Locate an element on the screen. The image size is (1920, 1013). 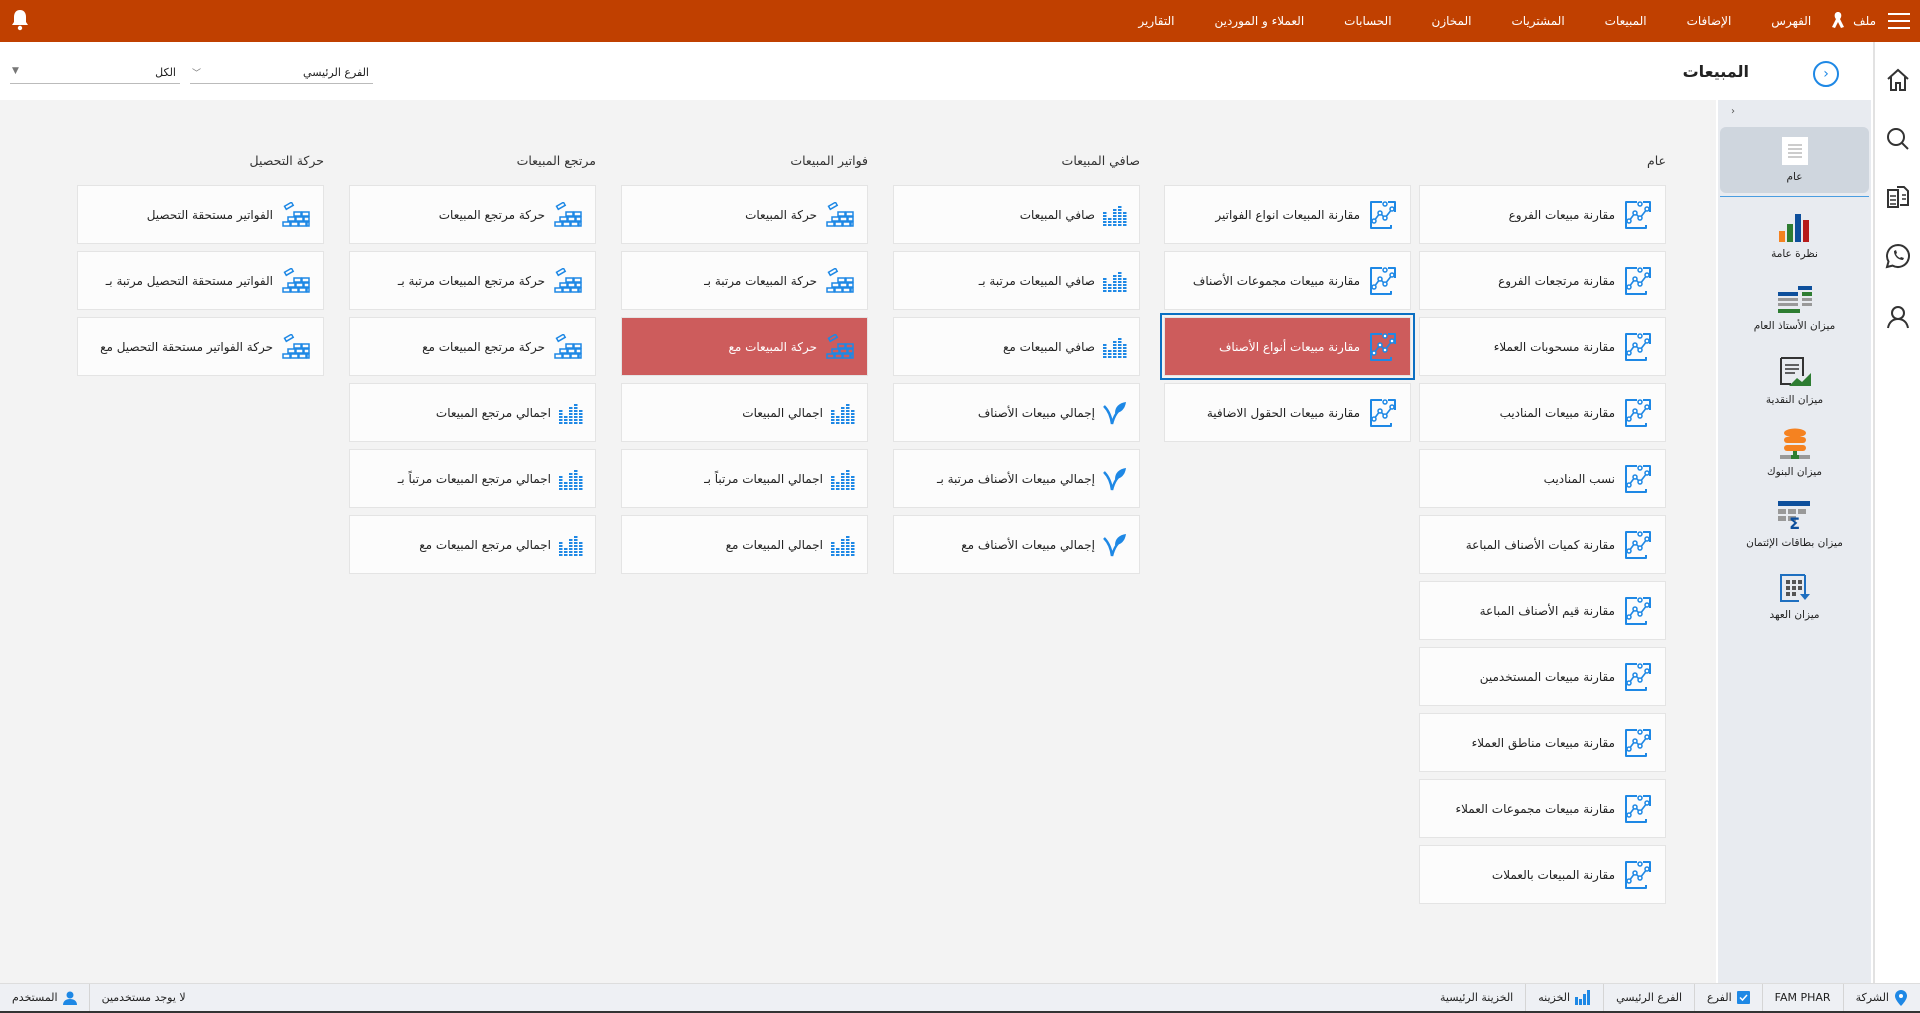
icon-rail is located at coordinates (1896, 512).